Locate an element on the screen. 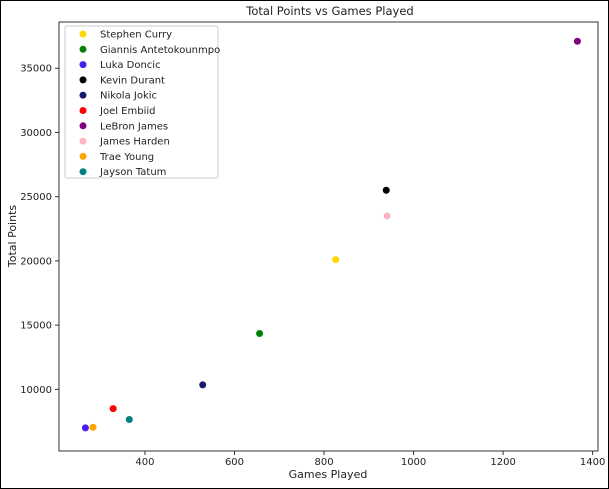  legend-entry: Giannis Antetokounmpo is located at coordinates (160, 50).